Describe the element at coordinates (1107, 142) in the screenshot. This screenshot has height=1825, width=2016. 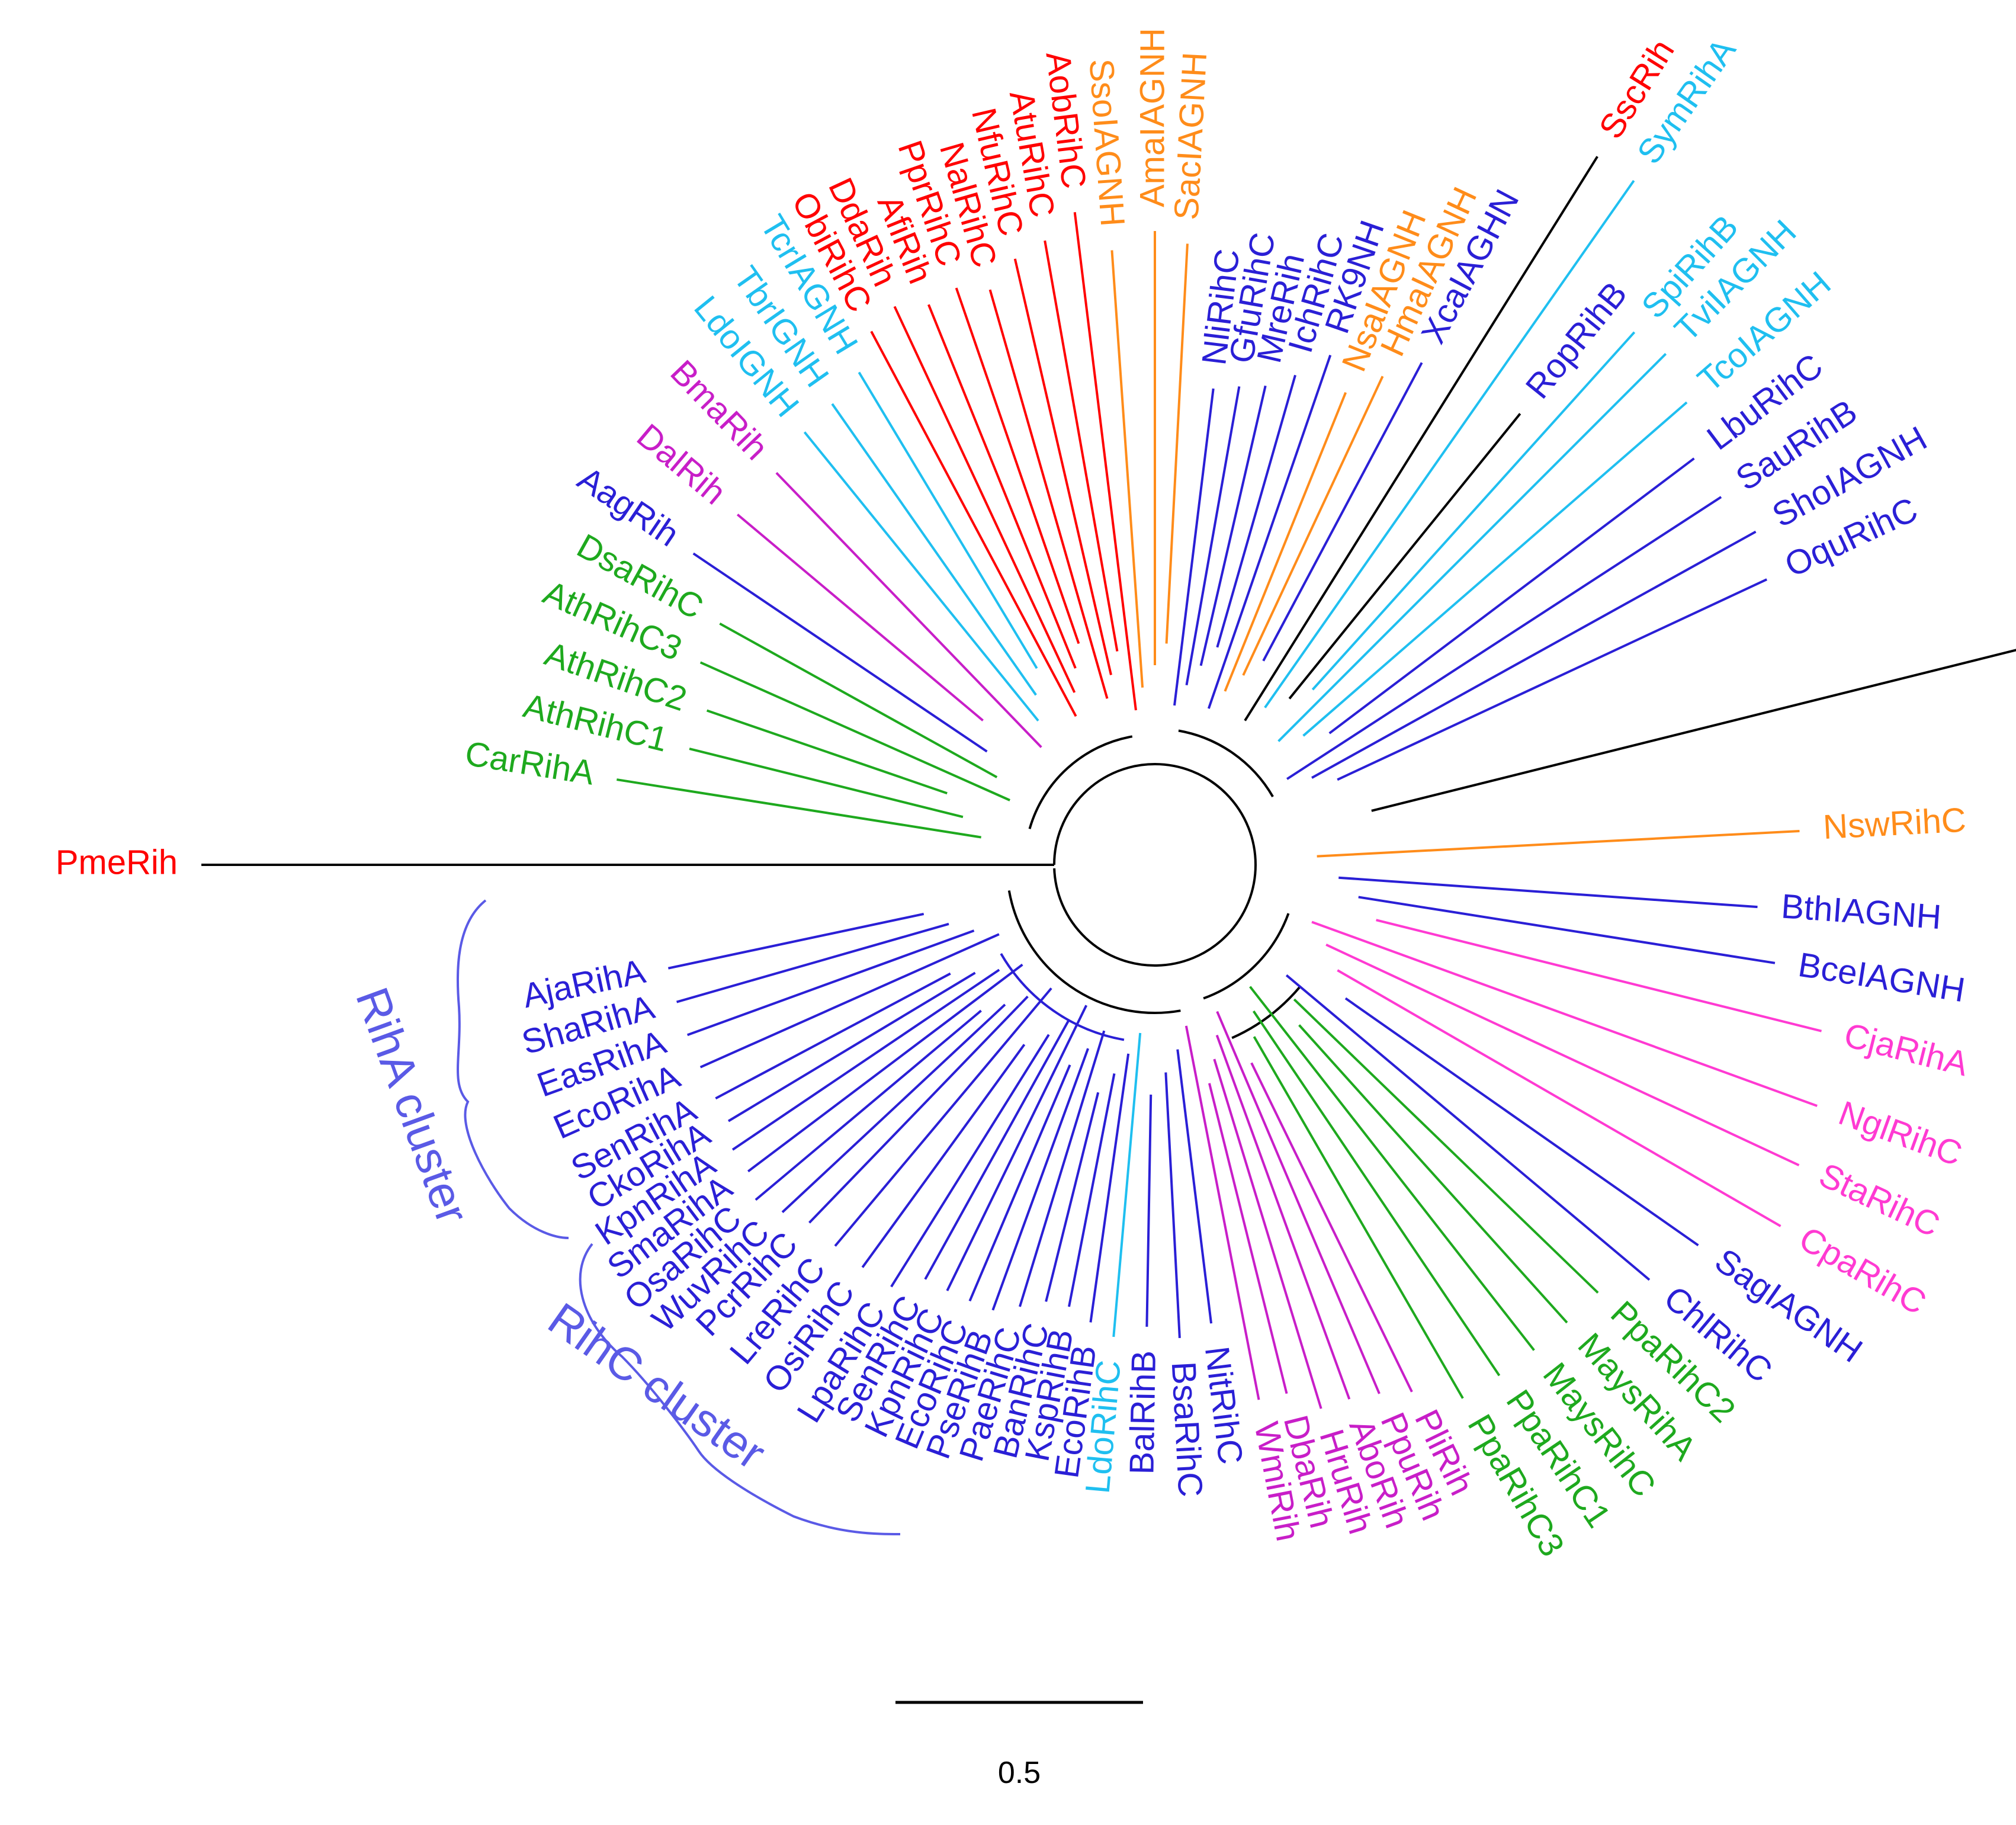
I see `leaf-label: SsoIAGNH` at that location.